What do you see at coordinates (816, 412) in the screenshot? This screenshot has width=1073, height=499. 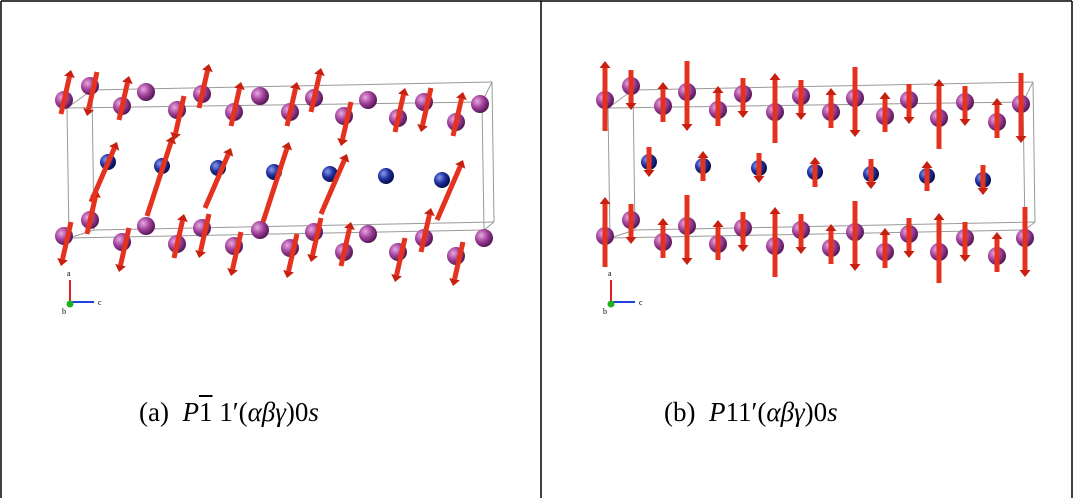 I see `caption-b-tail: )0` at bounding box center [816, 412].